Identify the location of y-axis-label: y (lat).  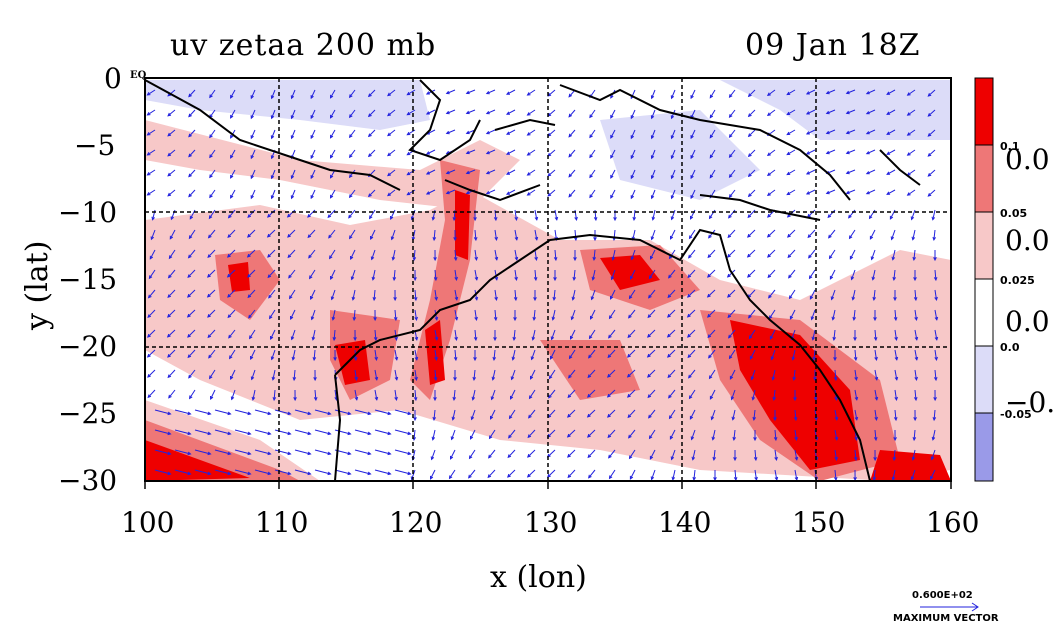
(37, 285).